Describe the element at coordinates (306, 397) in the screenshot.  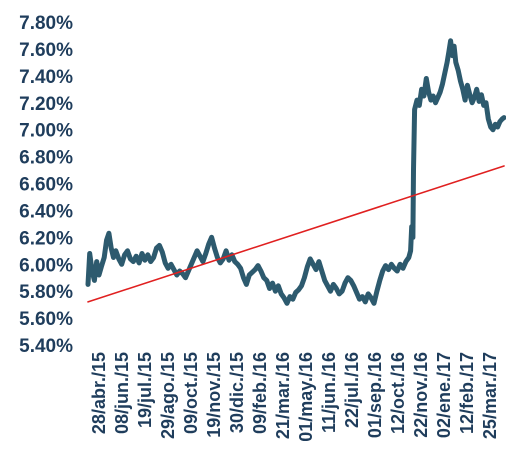
I see `x-tick-label: 01/may./16` at that location.